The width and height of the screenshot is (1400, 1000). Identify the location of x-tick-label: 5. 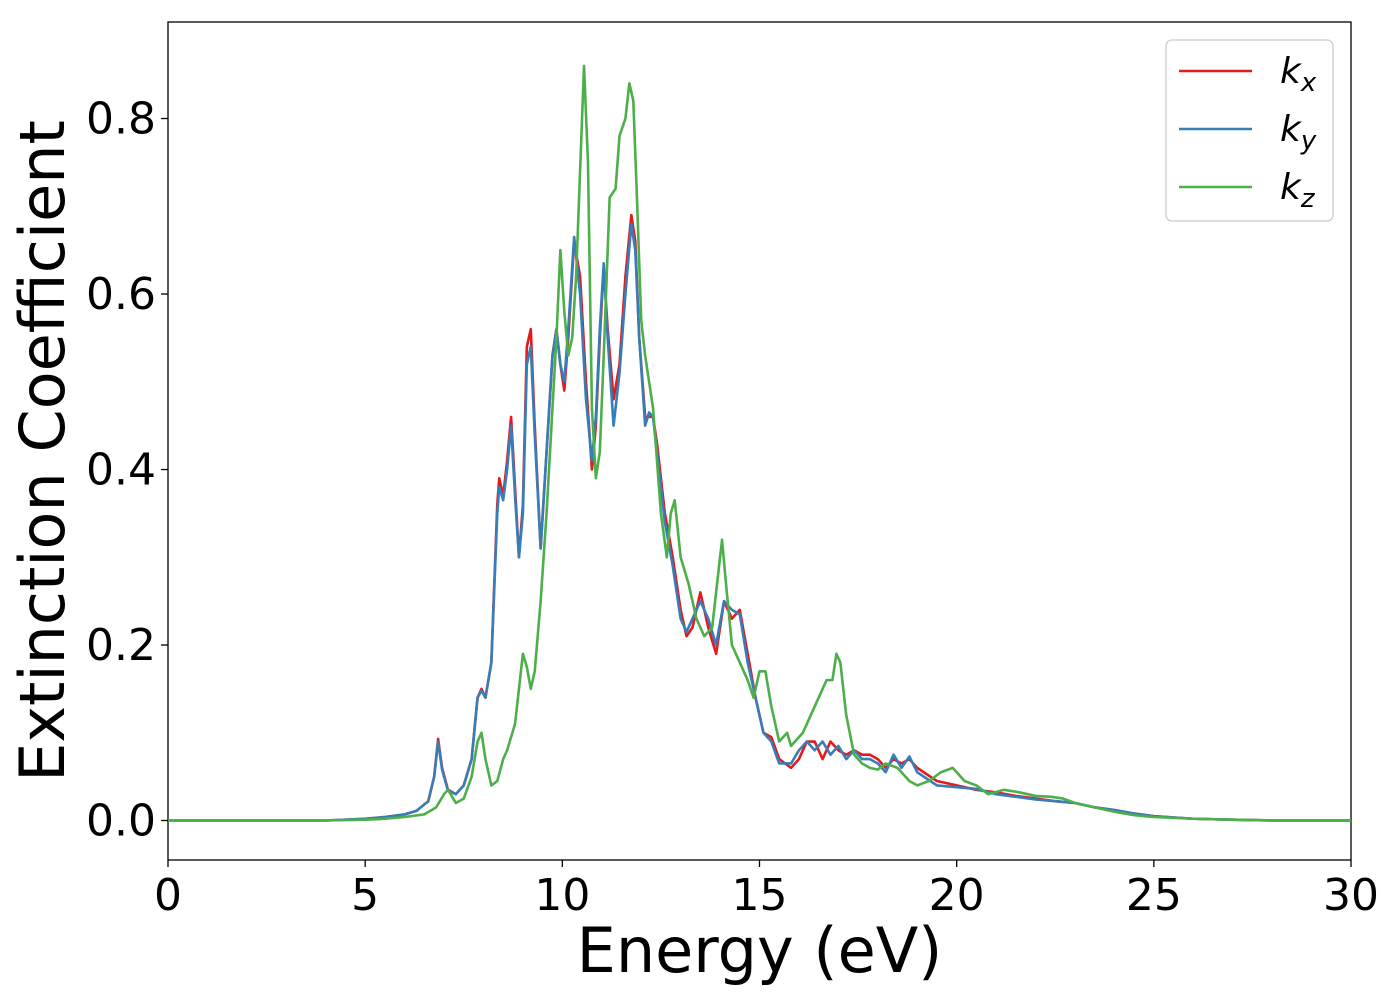
(365, 895).